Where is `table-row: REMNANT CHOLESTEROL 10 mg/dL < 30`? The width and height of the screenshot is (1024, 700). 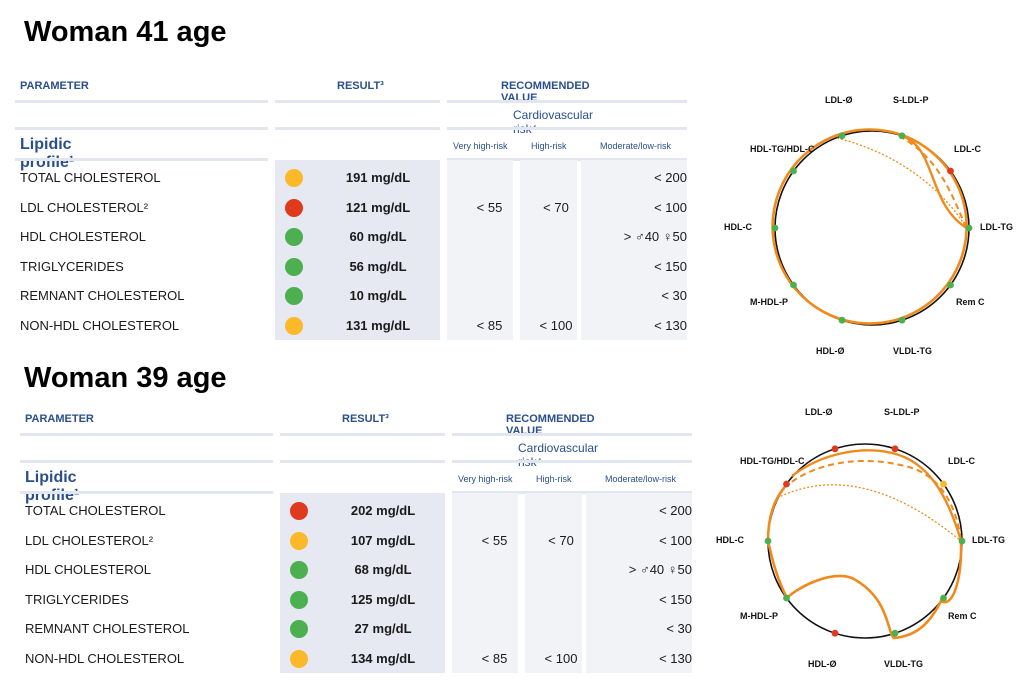 table-row: REMNANT CHOLESTEROL 10 mg/dL < 30 is located at coordinates (355, 296).